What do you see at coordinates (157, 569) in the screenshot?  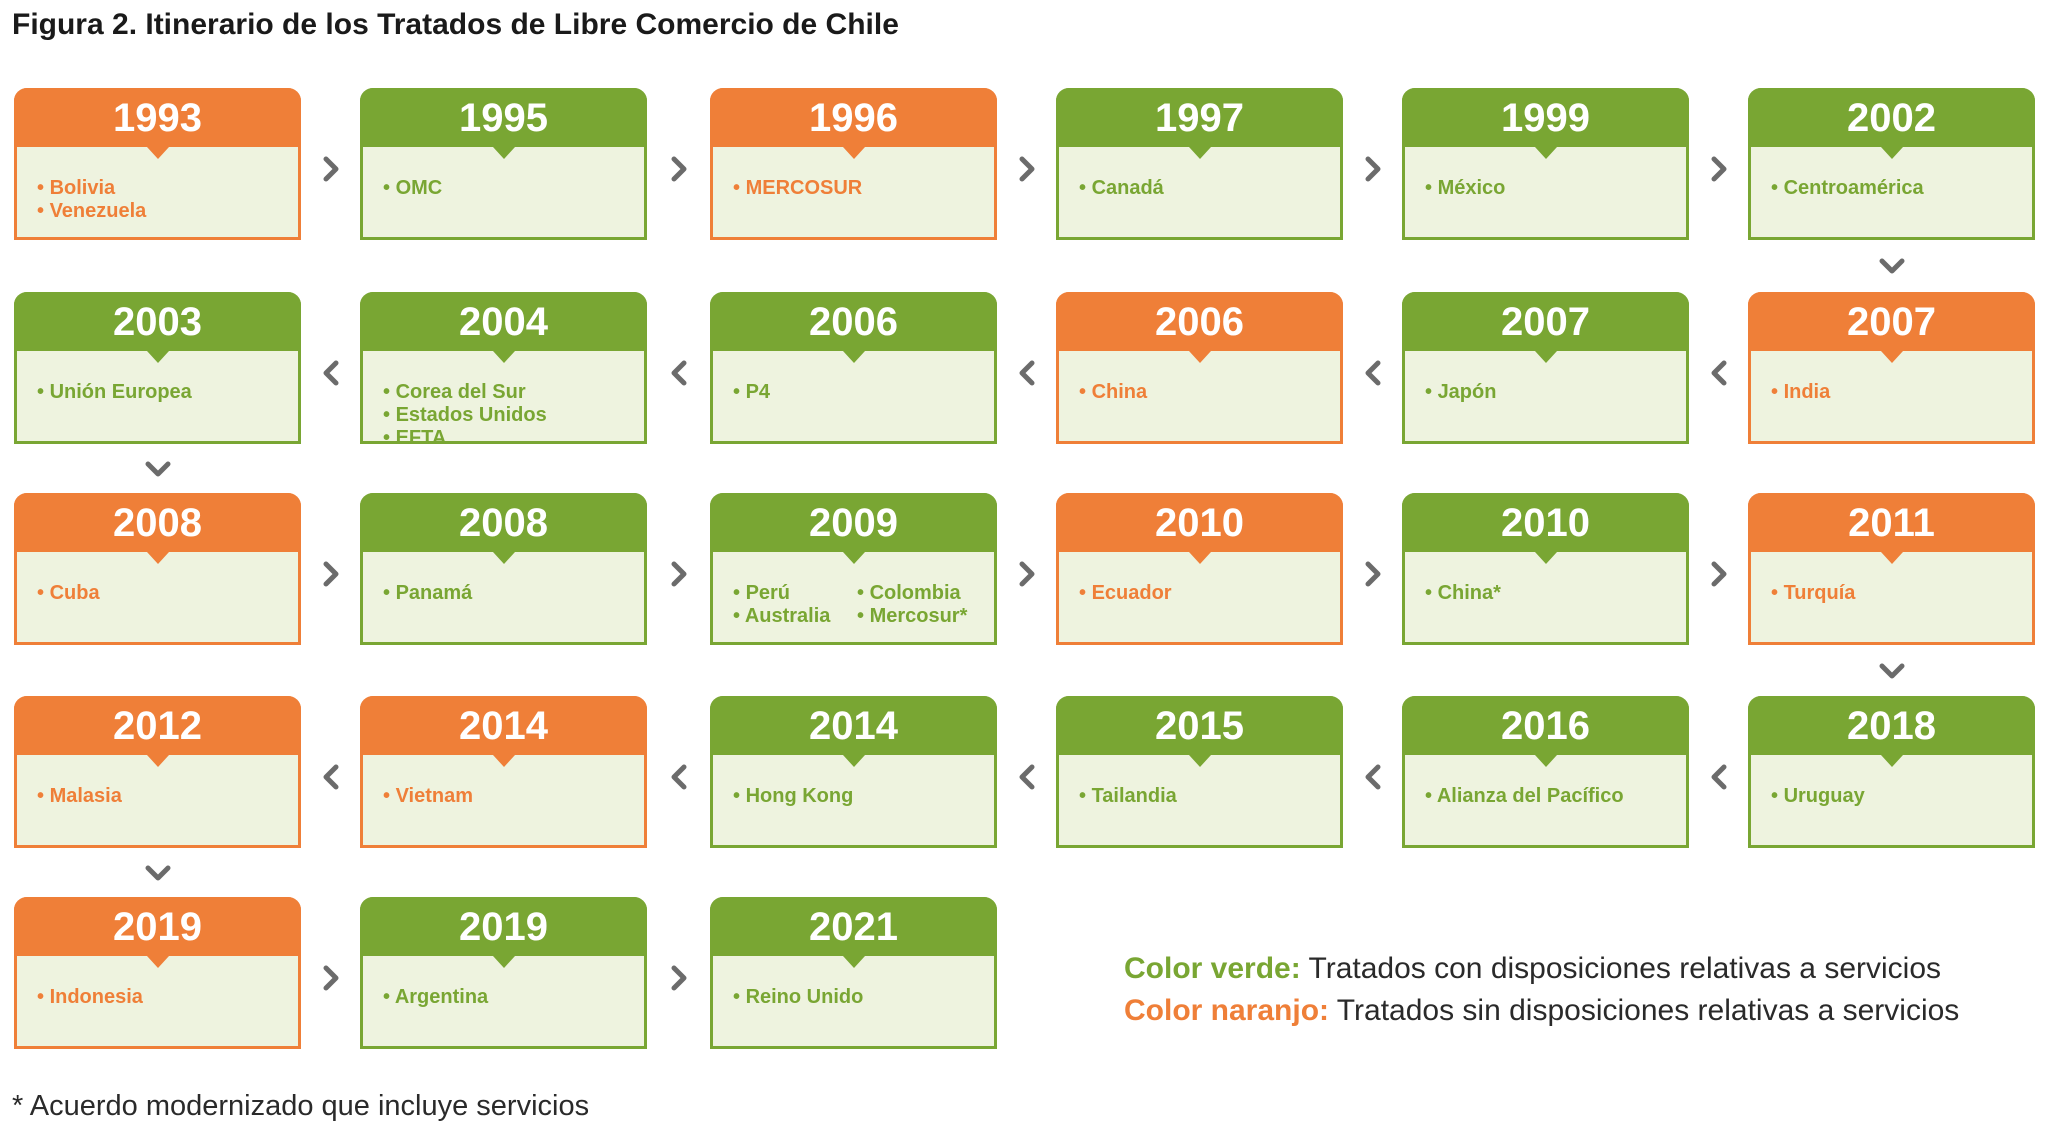 I see `treaty-card-2008: 2008 Cuba` at bounding box center [157, 569].